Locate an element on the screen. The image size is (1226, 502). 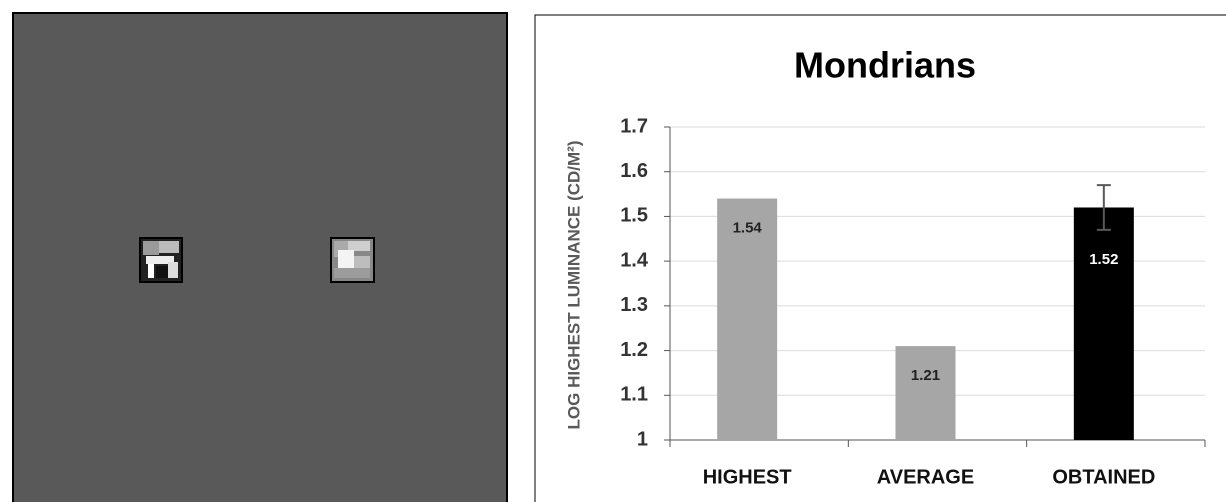
x-tick-label: OBTAINED is located at coordinates (1103, 477).